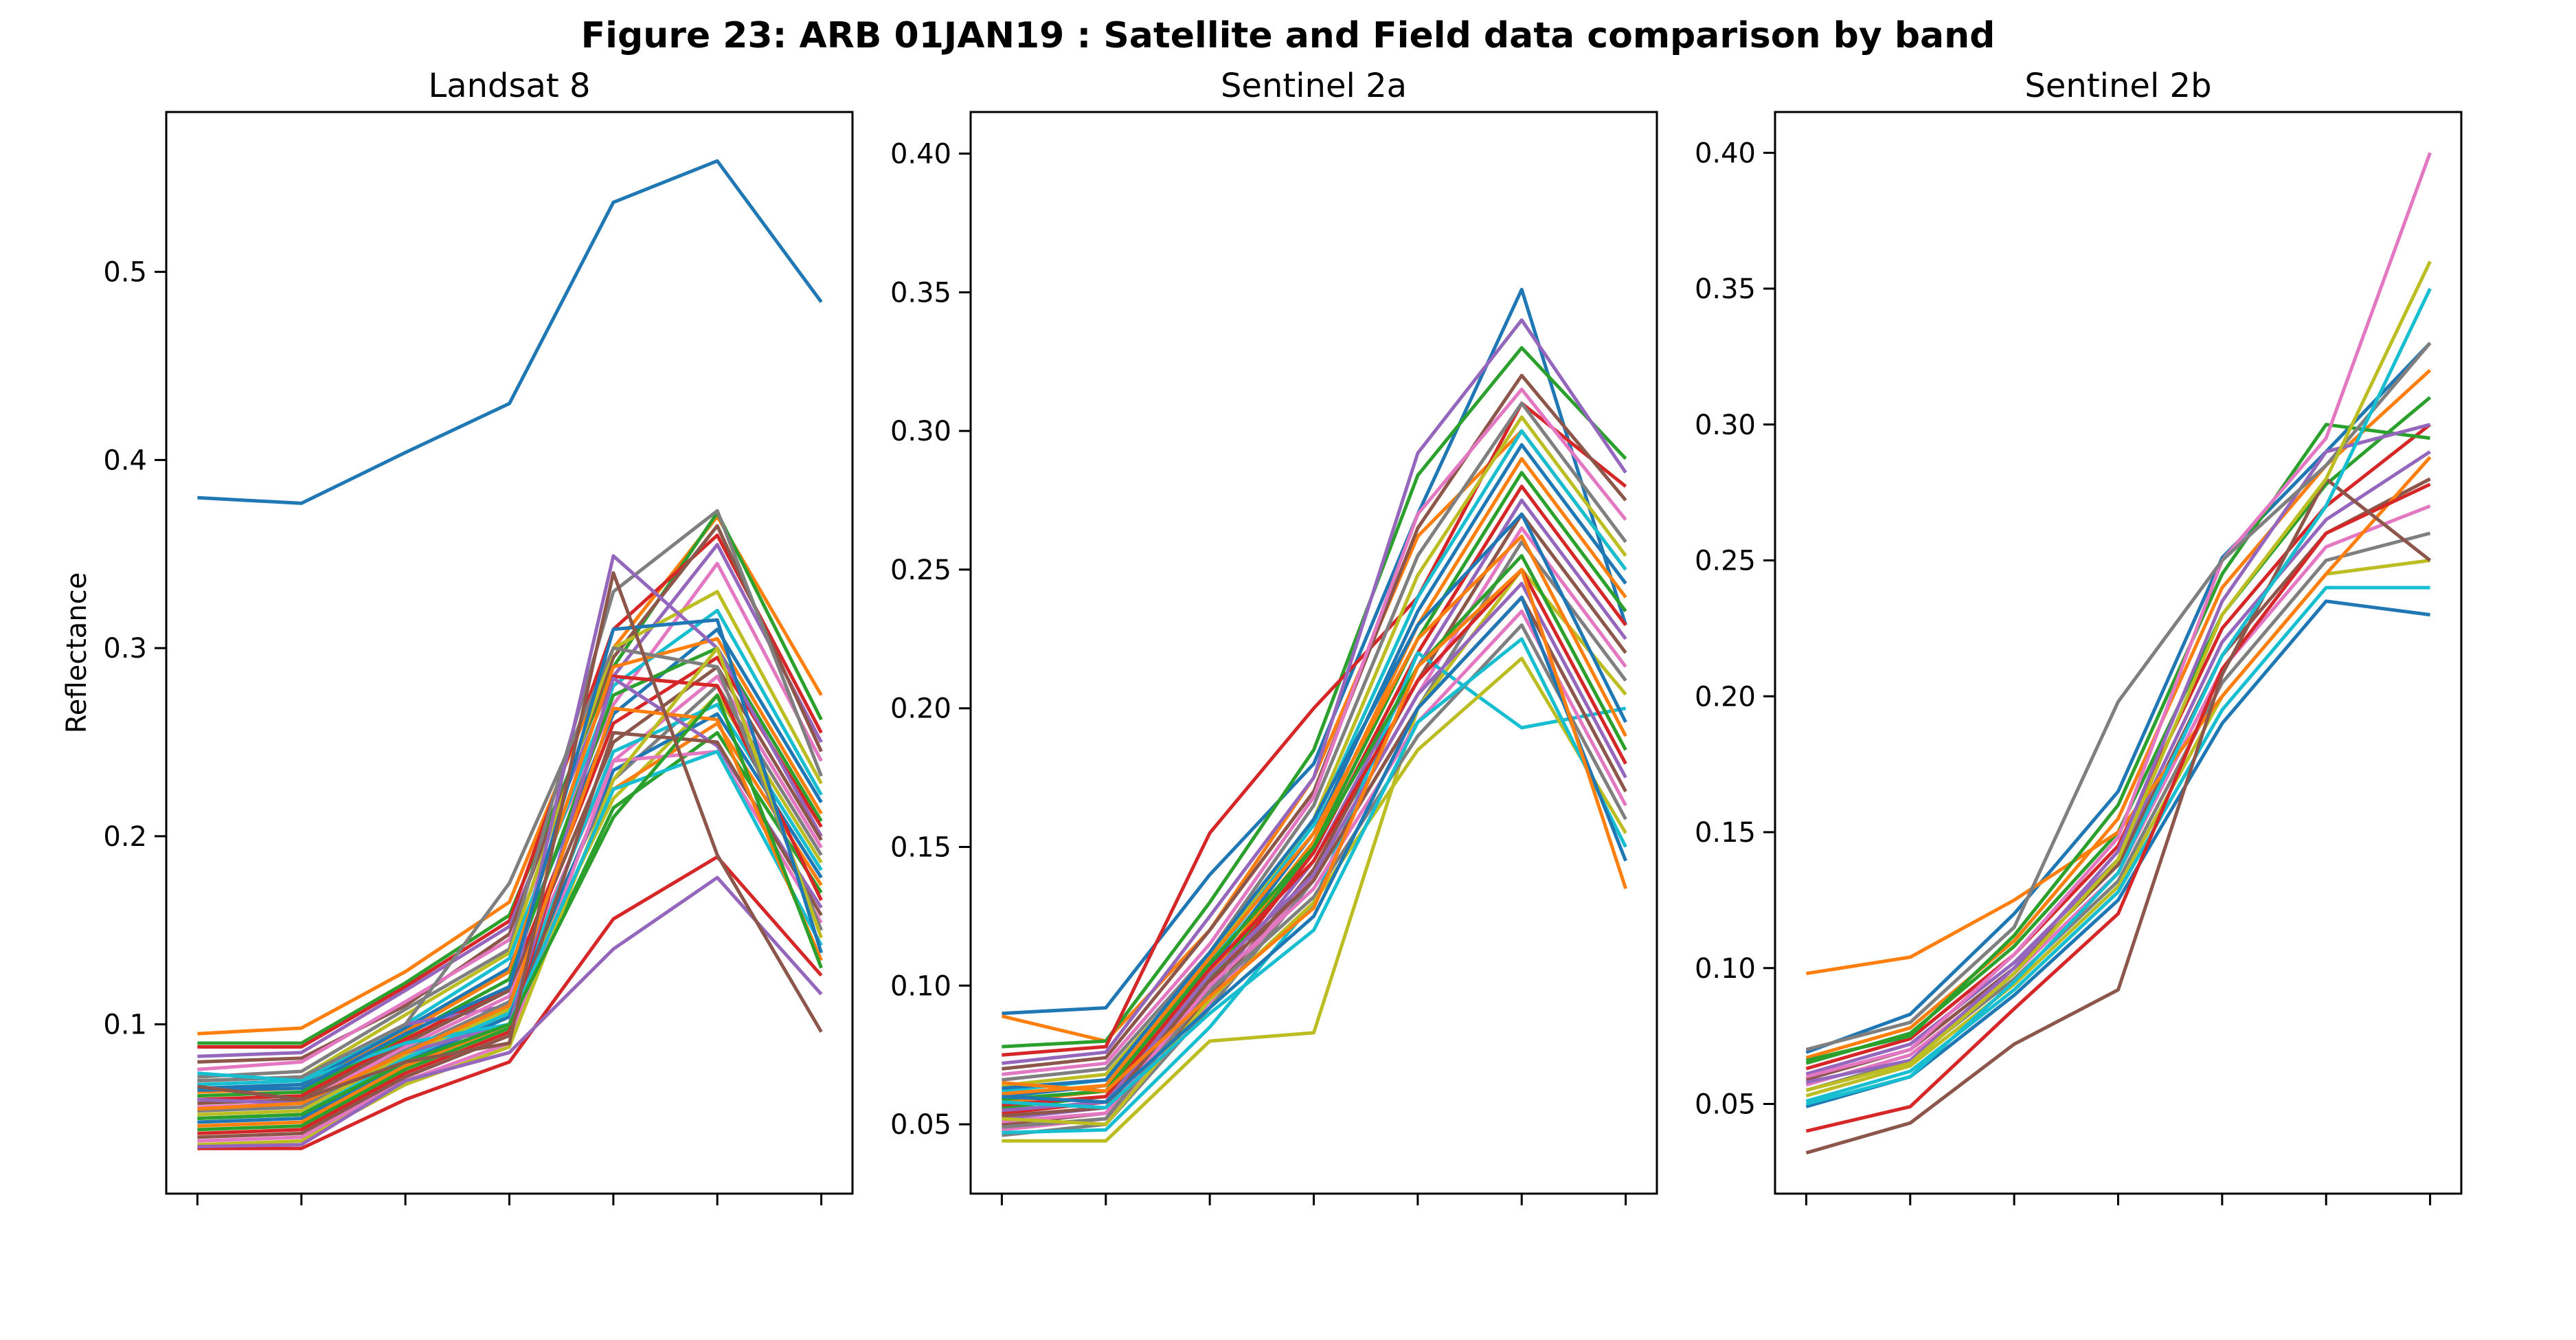 This screenshot has width=2576, height=1340. Describe the element at coordinates (125, 837) in the screenshot. I see `y-tick-label: 0.2` at that location.